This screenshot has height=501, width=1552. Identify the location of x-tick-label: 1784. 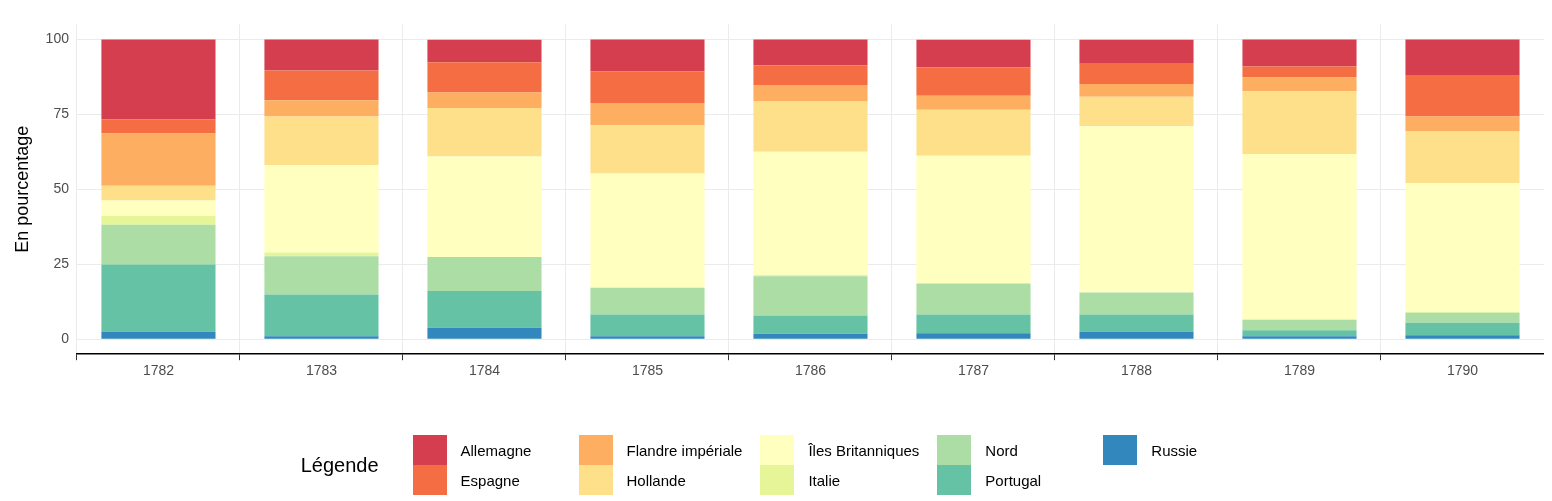
(484, 370).